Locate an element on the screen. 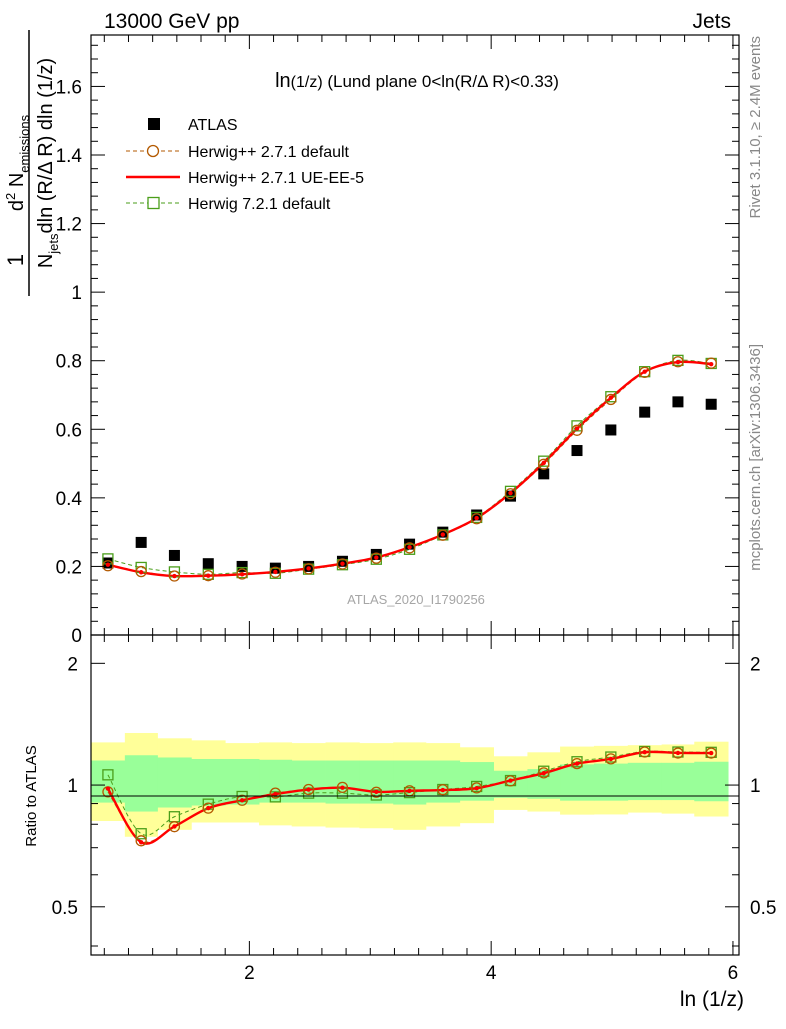 The height and width of the screenshot is (1029, 786). y-tick-label: 1.2 is located at coordinates (69, 225).